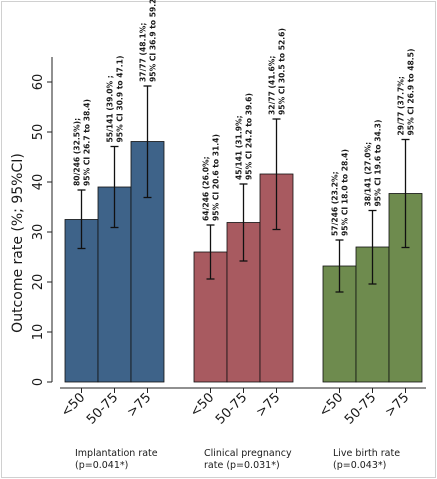  What do you see at coordinates (345, 192) in the screenshot?
I see `bar-label-ci: 95% CI 18.0 to 28.4)` at bounding box center [345, 192].